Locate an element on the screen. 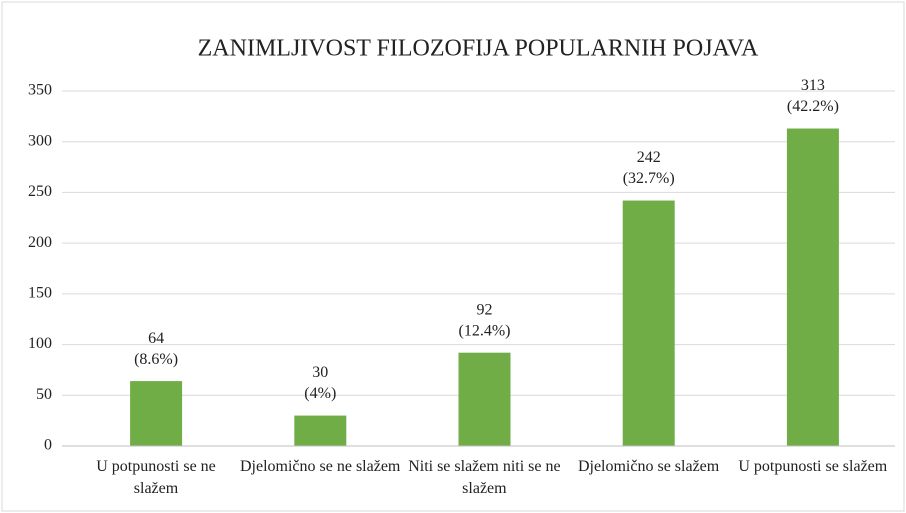 The height and width of the screenshot is (513, 906). percent-label: (8.6%) is located at coordinates (156, 359).